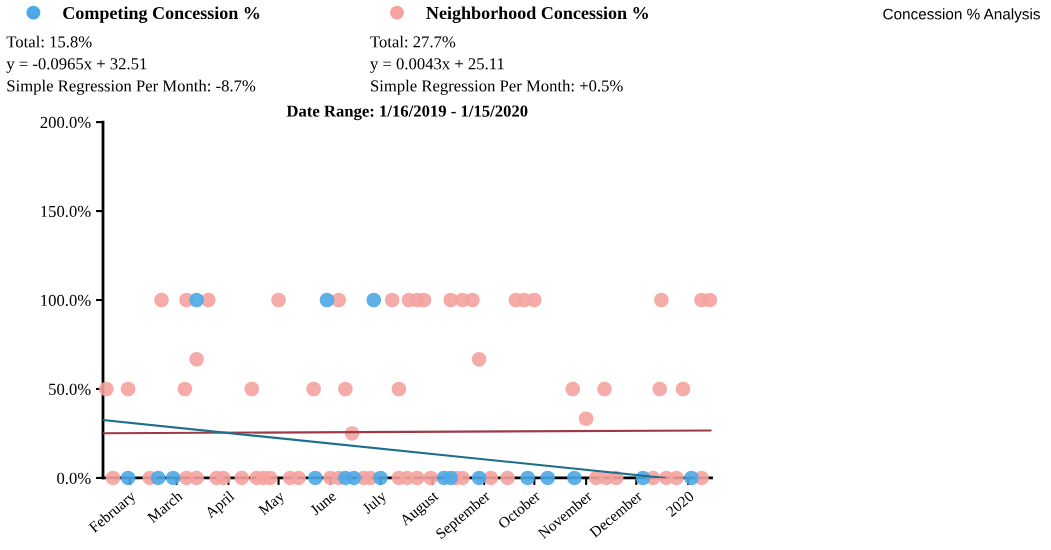 The image size is (1051, 550). What do you see at coordinates (65, 122) in the screenshot?
I see `y-tick-label: 200.0%` at bounding box center [65, 122].